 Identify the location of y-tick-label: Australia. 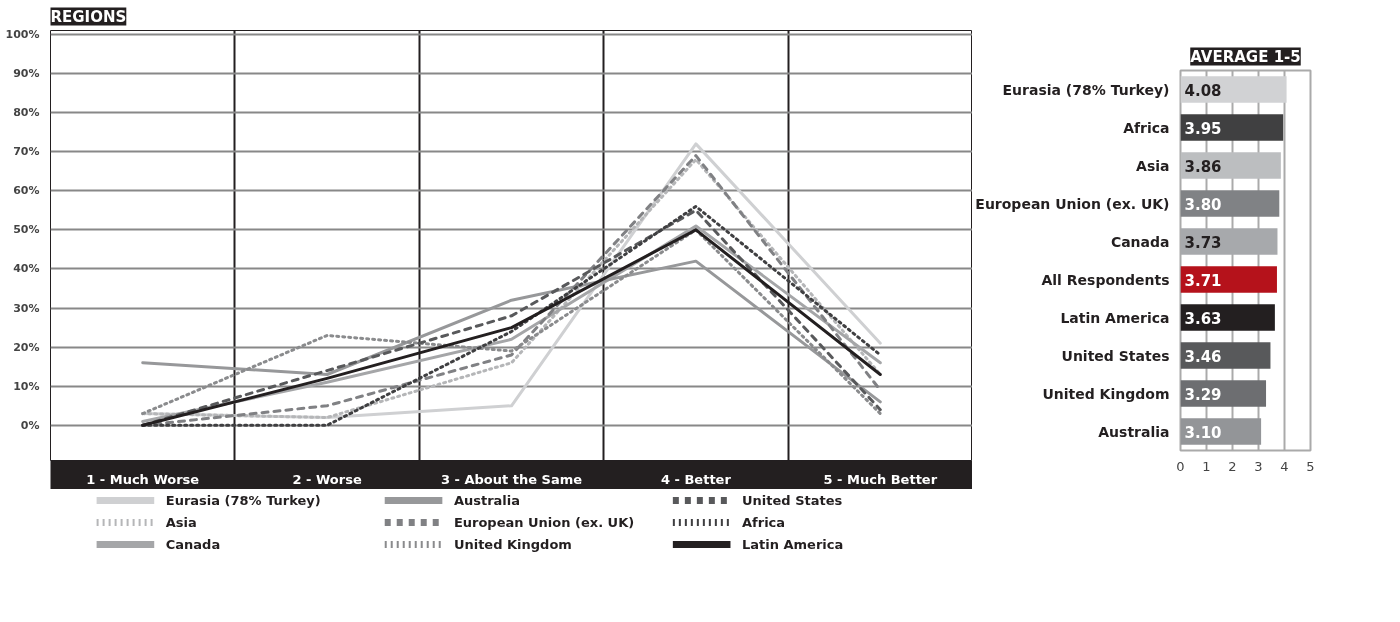
(1134, 431).